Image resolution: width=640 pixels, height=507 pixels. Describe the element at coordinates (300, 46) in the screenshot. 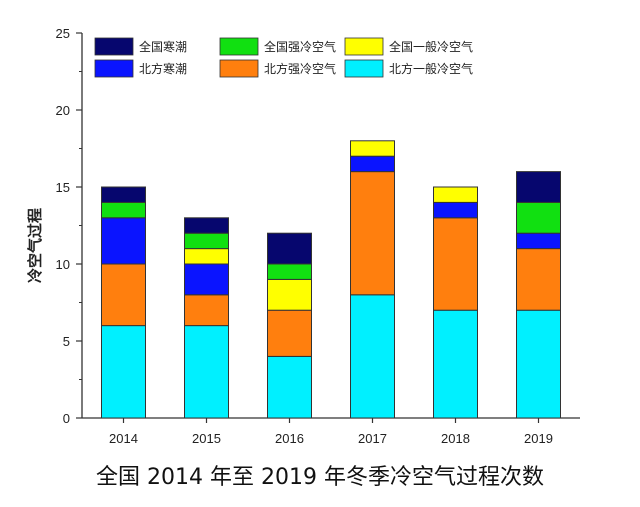

I see `legend-label: 全国强冷空气` at that location.